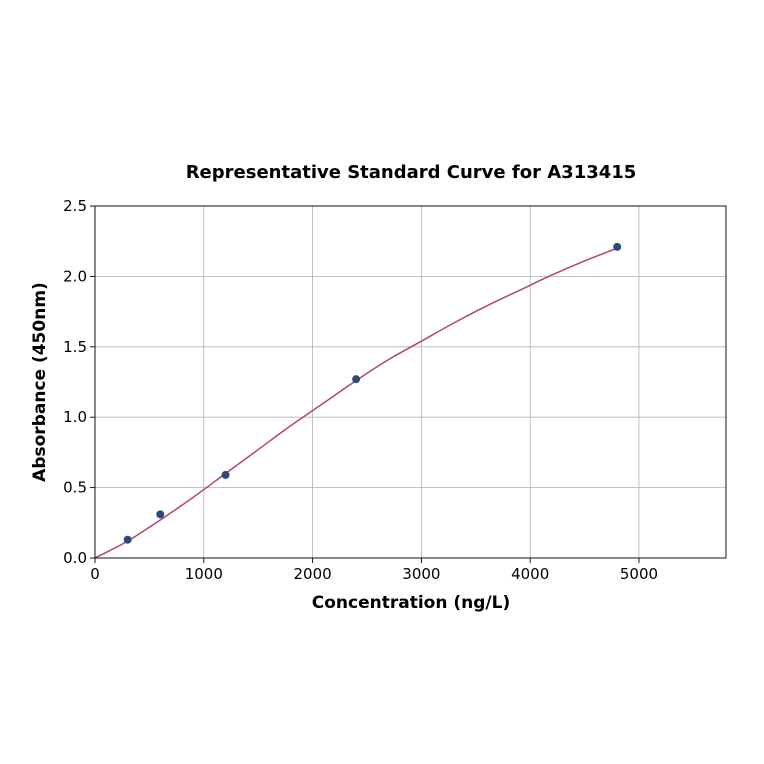 The height and width of the screenshot is (764, 764). What do you see at coordinates (75, 347) in the screenshot?
I see `y-tick-label: 1.5` at bounding box center [75, 347].